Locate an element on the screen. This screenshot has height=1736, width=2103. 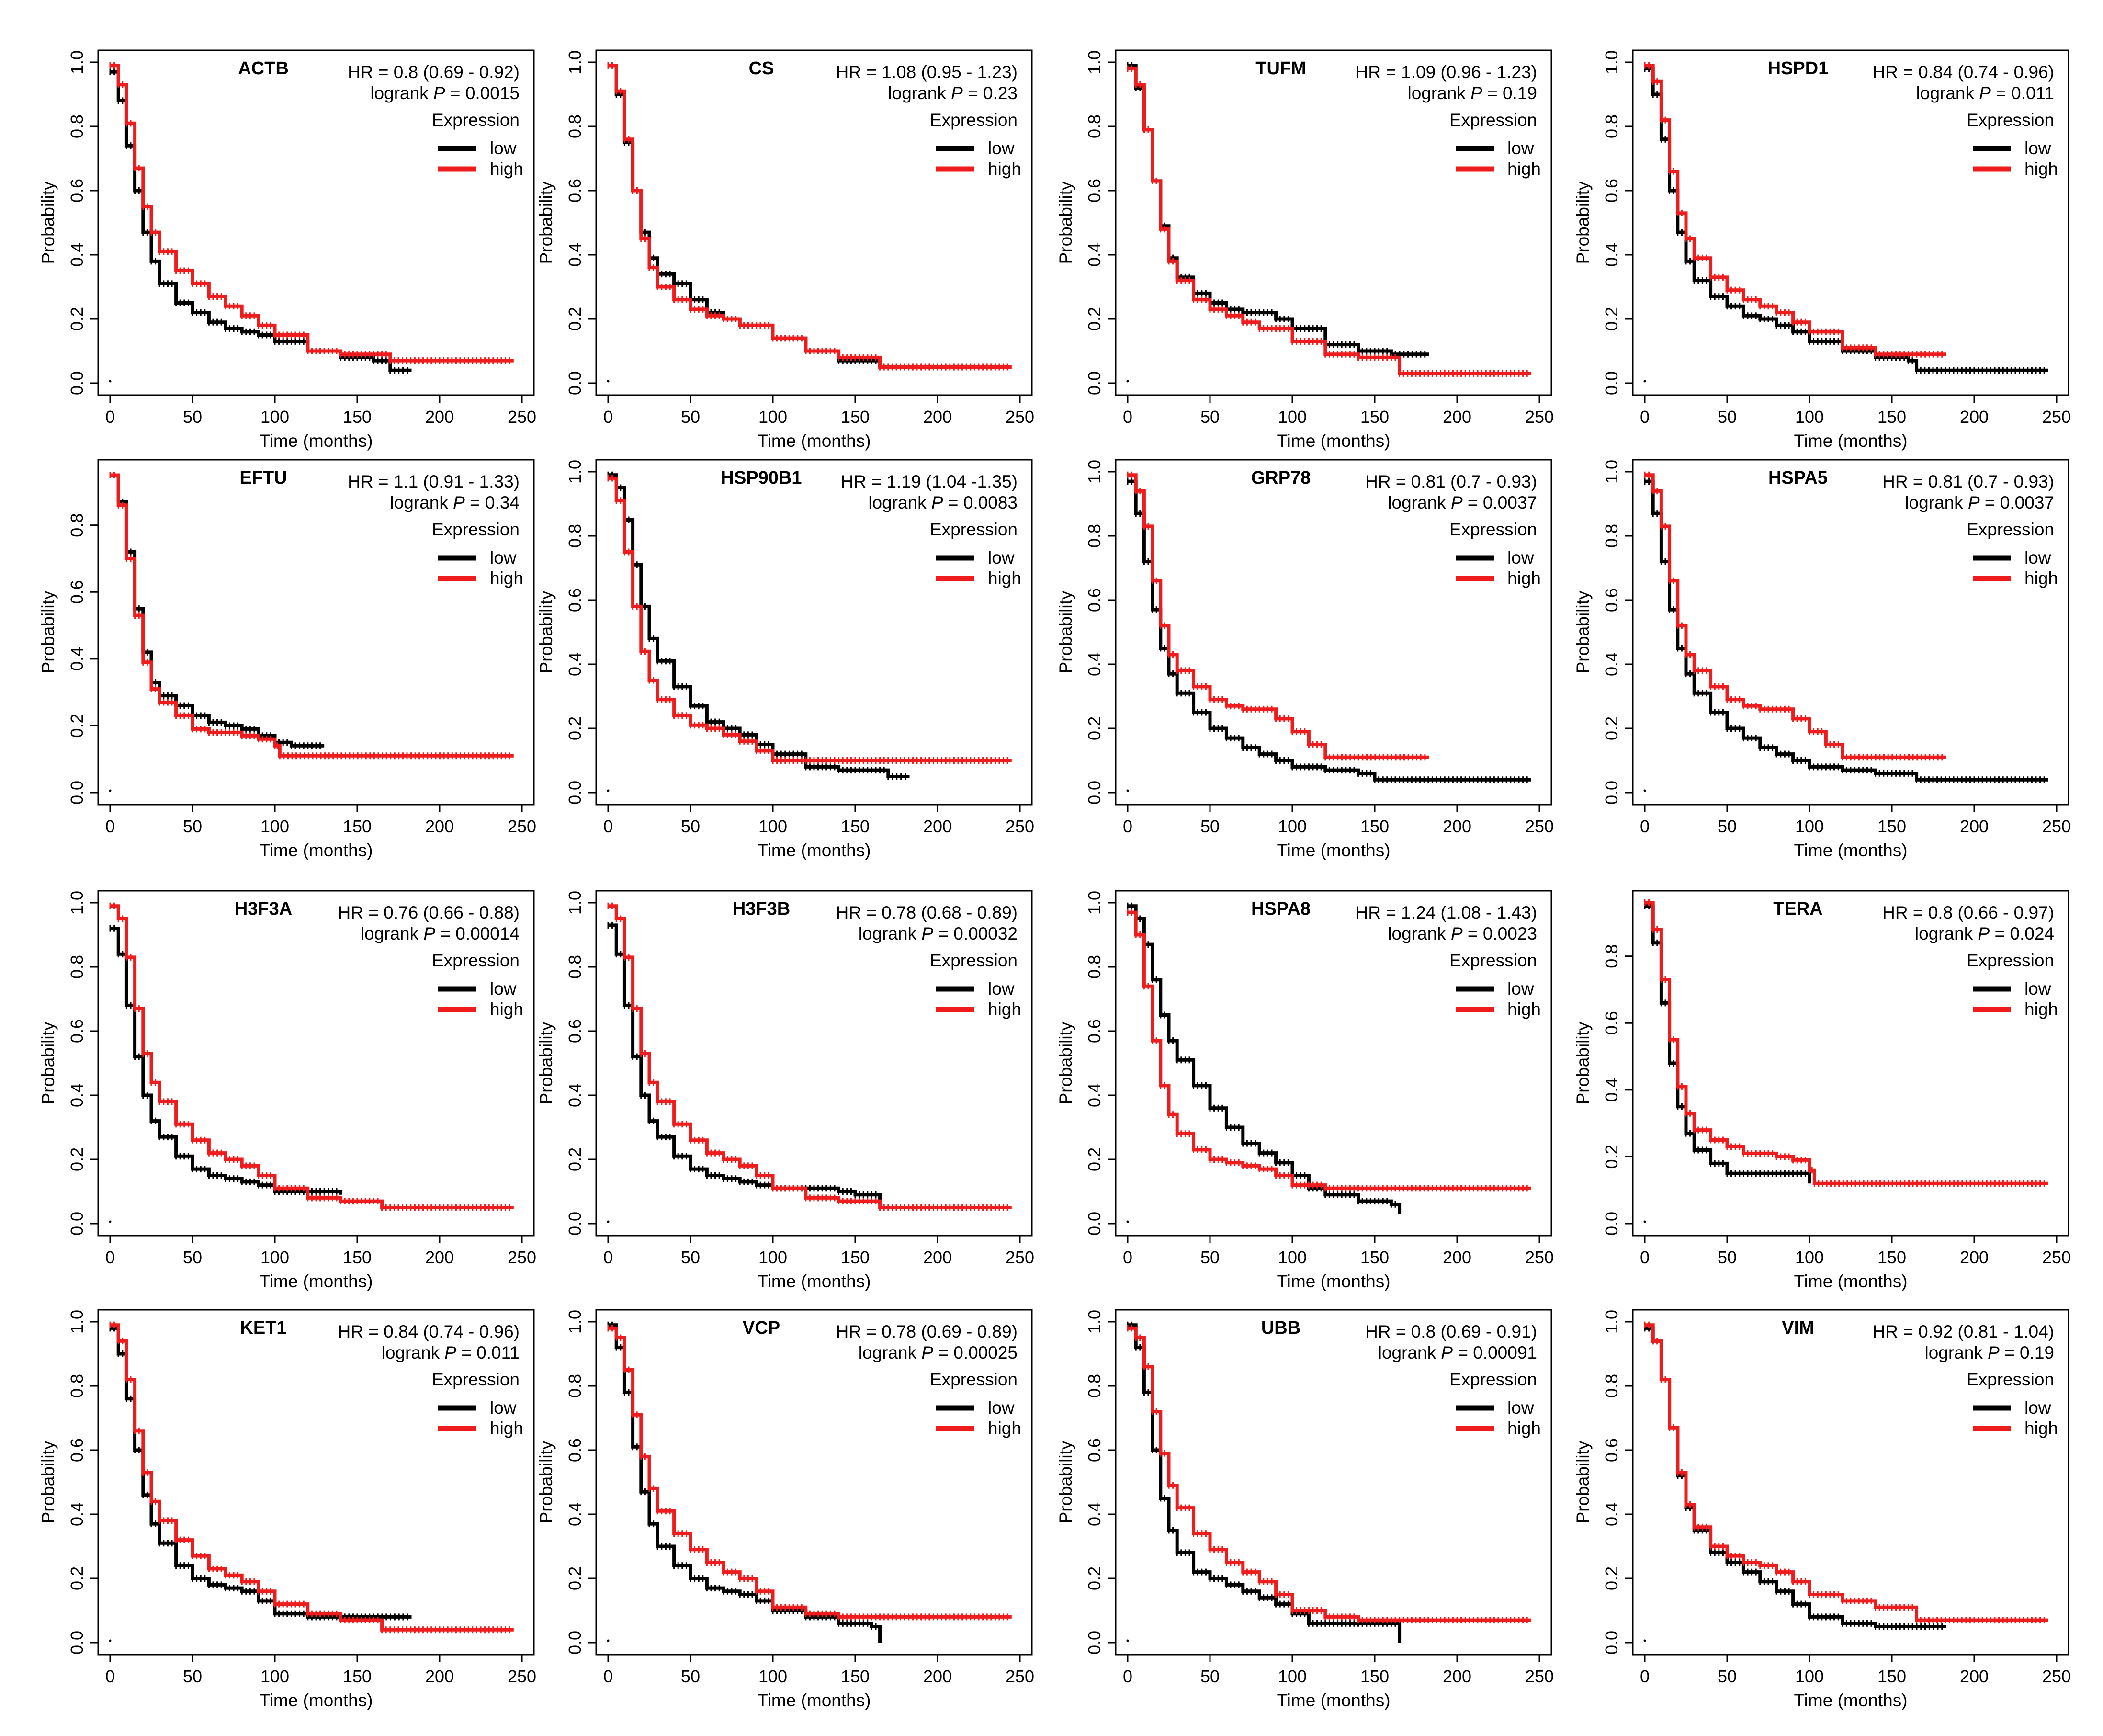
logrank-p: logrank P = 0.23 is located at coordinates (953, 93).